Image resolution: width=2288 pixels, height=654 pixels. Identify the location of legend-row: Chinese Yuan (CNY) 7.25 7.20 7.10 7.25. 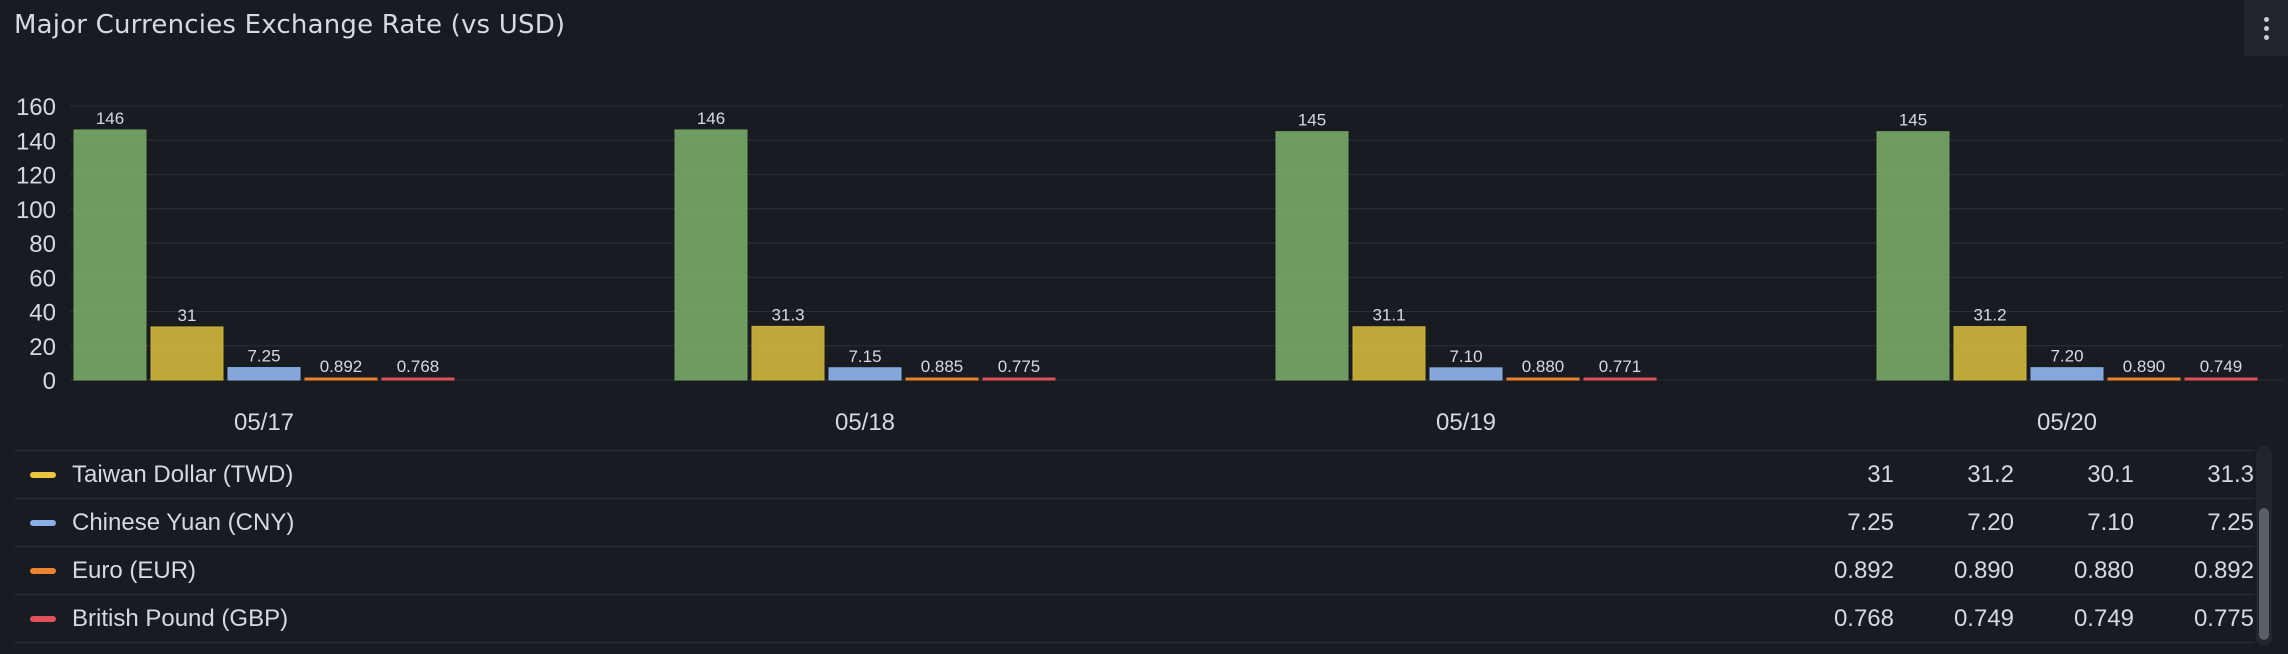
(1134, 522).